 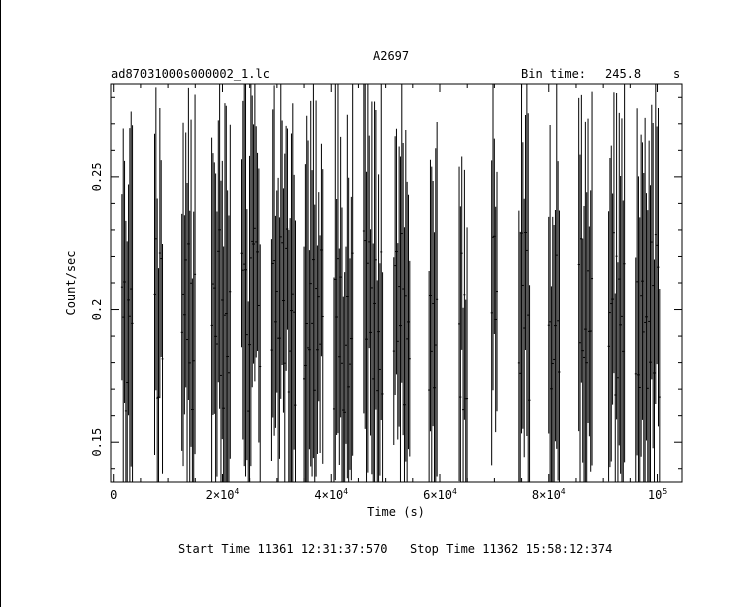 What do you see at coordinates (113, 495) in the screenshot?
I see `x-tick-label: 0` at bounding box center [113, 495].